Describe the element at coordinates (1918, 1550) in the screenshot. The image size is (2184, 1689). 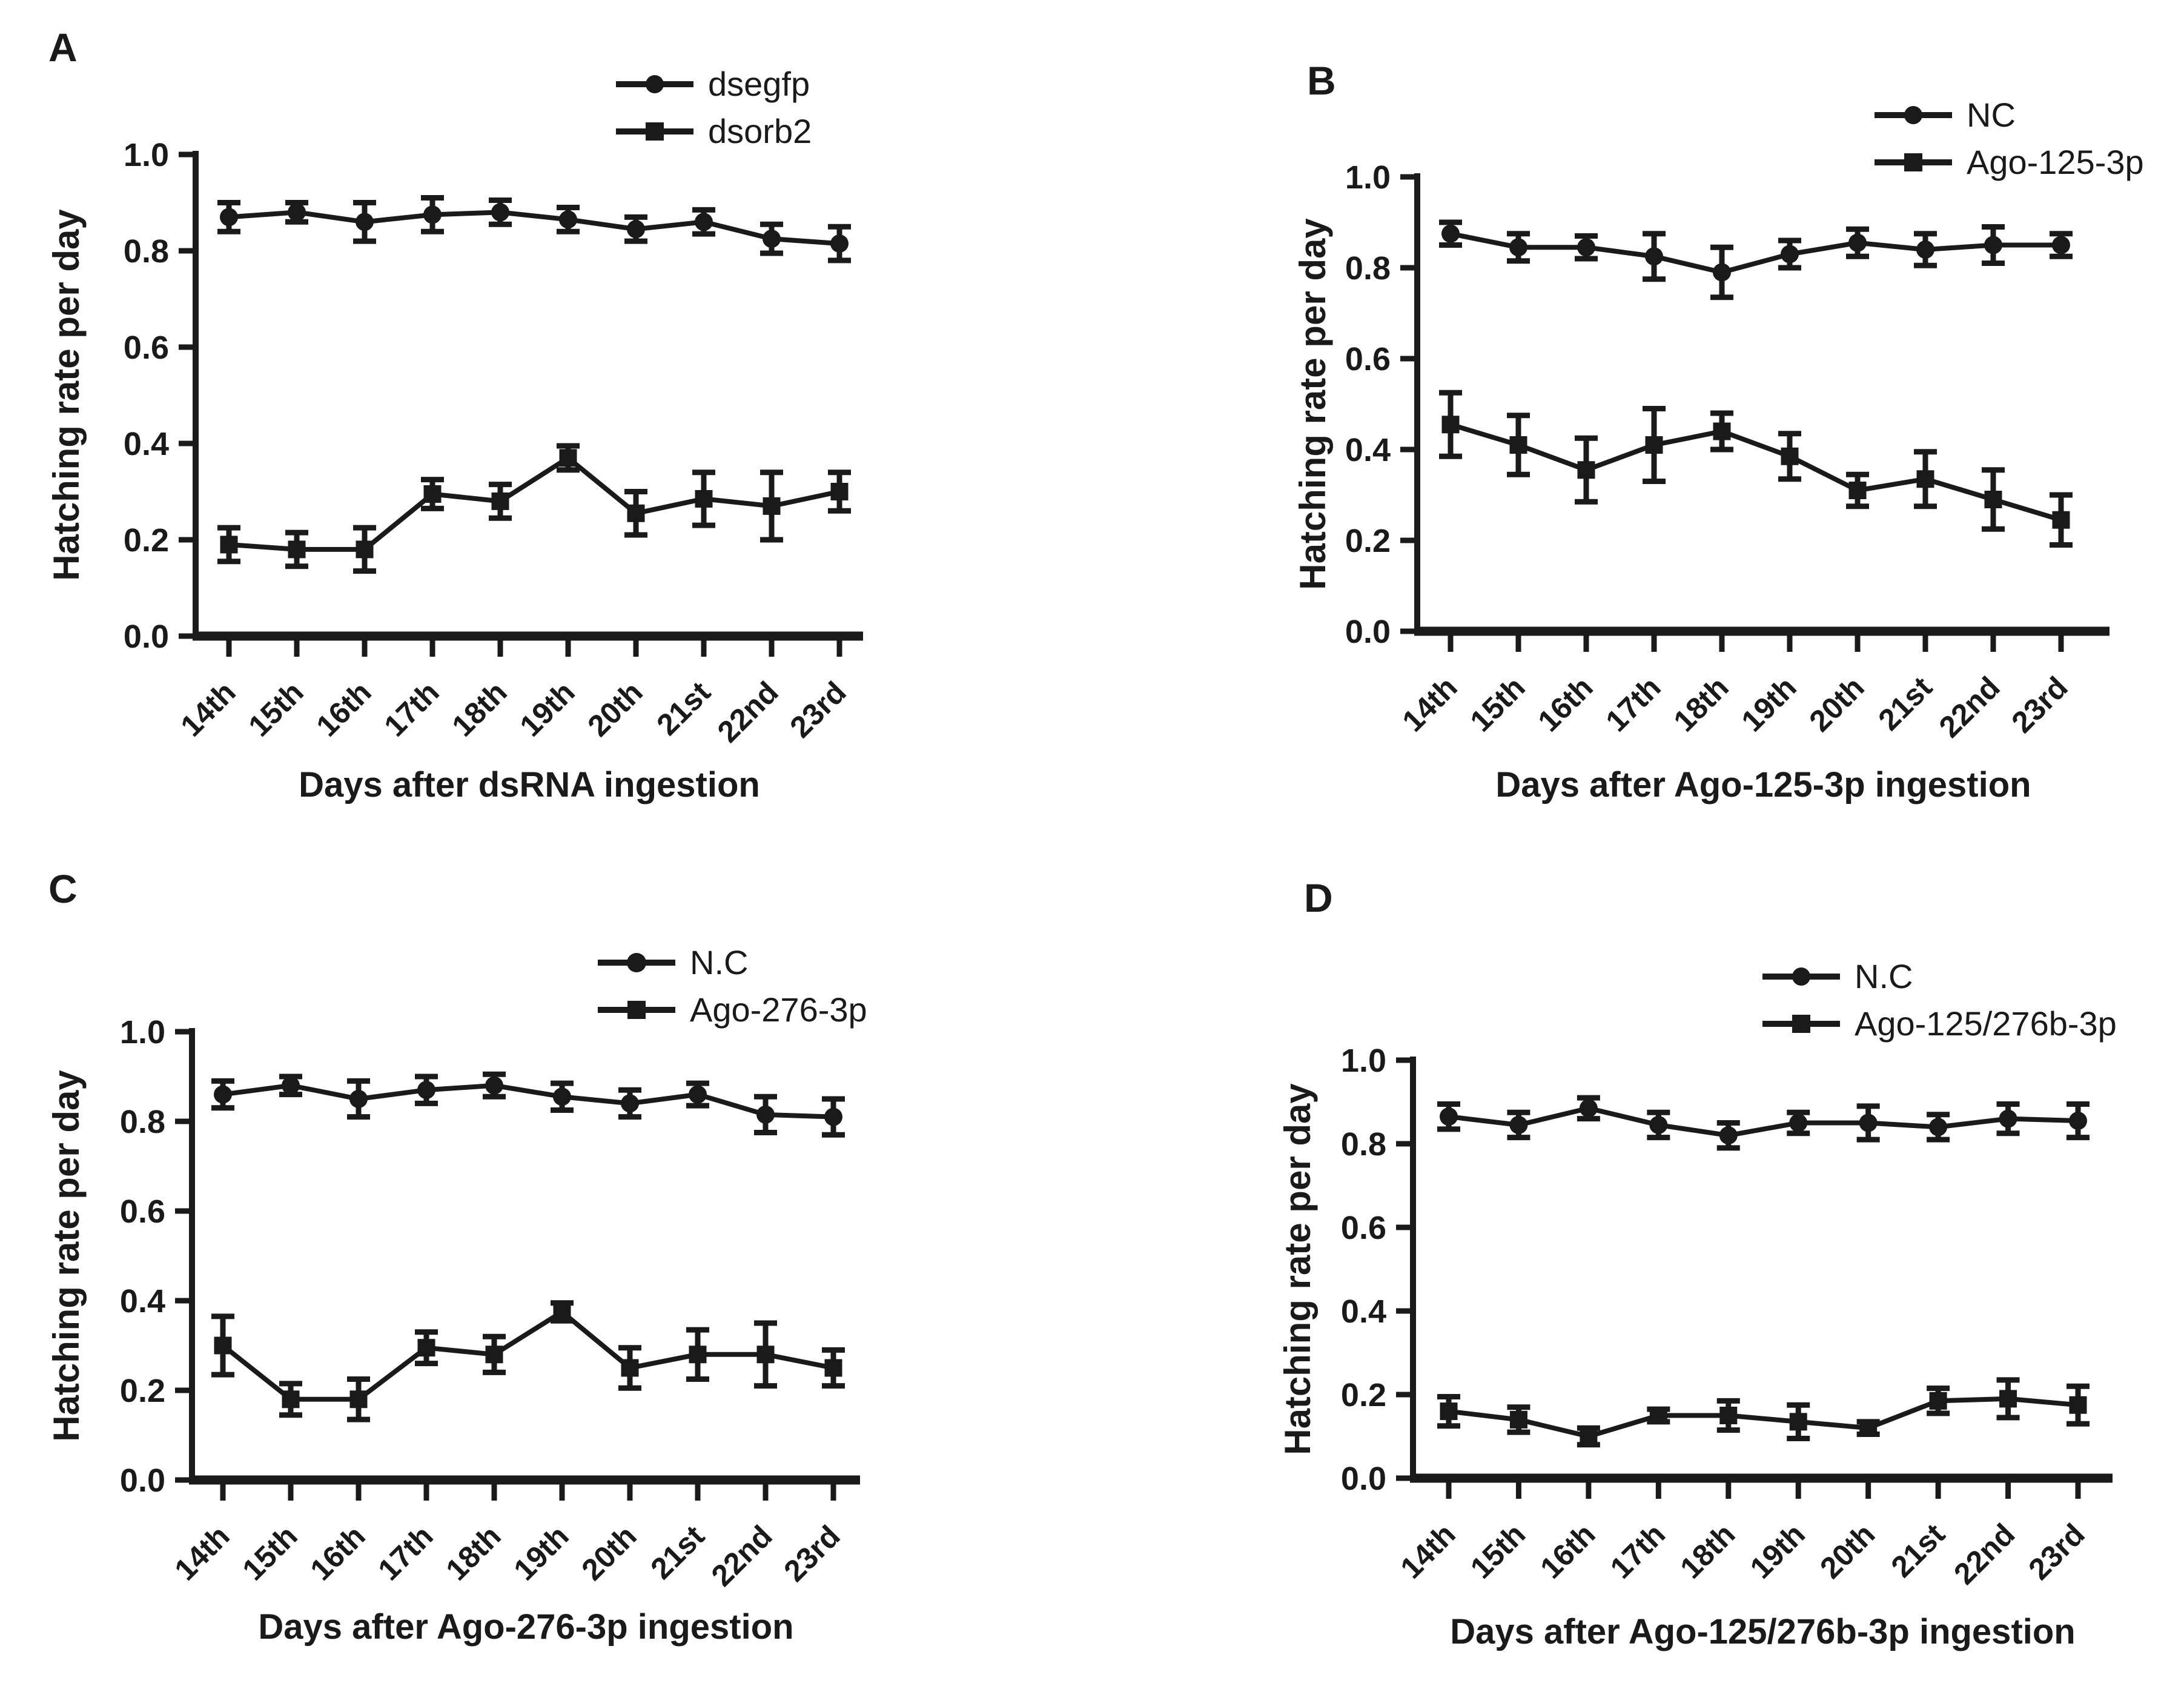
I see `x-tick-label: 21st` at that location.